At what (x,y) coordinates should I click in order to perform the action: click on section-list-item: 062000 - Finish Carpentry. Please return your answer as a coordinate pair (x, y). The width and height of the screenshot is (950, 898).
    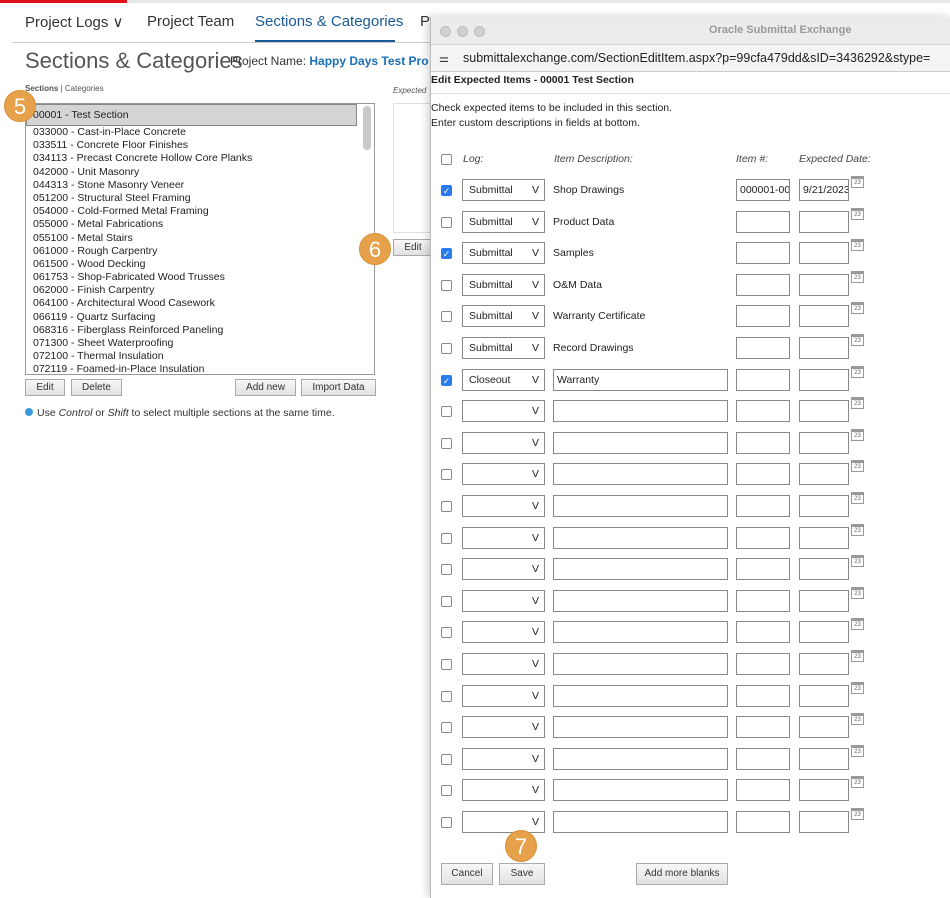
    Looking at the image, I should click on (94, 290).